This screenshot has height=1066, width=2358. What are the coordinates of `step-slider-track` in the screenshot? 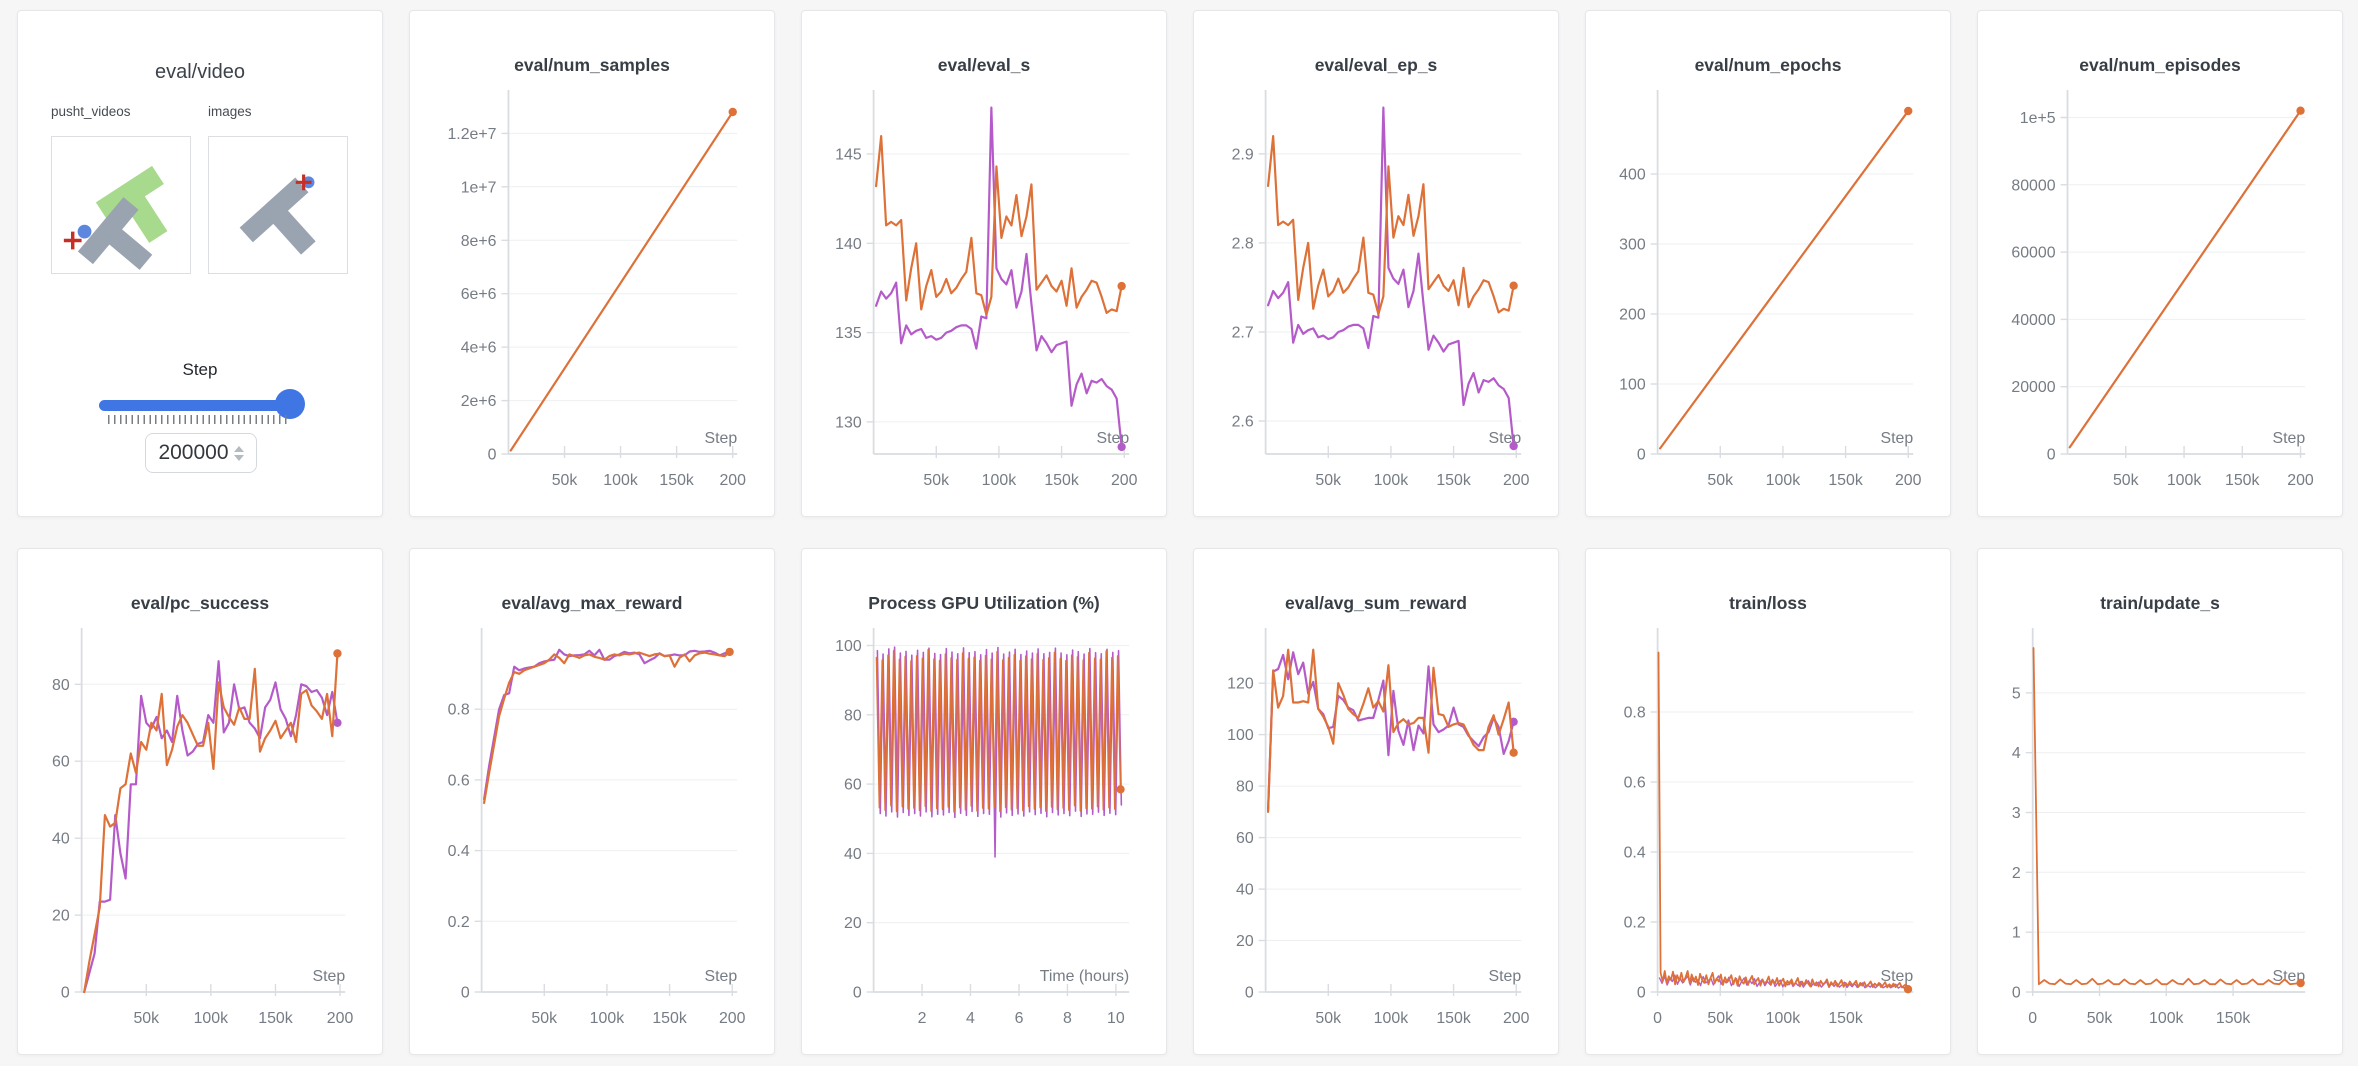 It's located at (200, 405).